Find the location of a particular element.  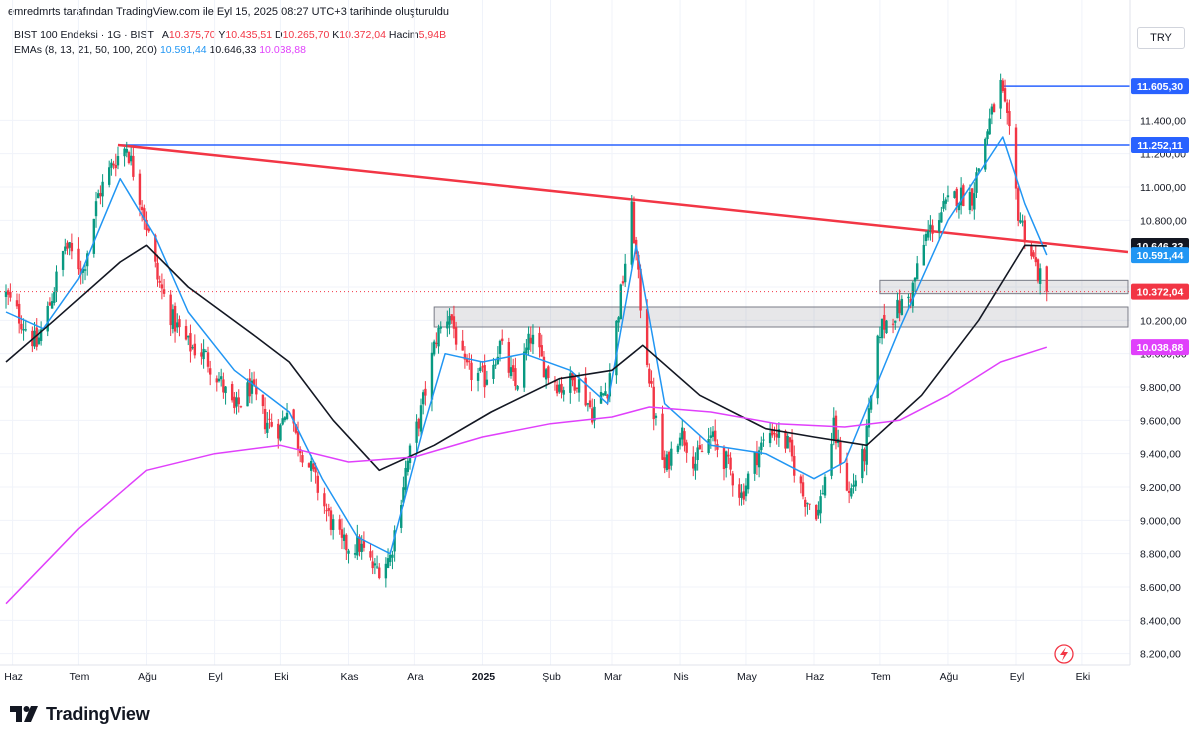

support-zone is located at coordinates (1004, 287).